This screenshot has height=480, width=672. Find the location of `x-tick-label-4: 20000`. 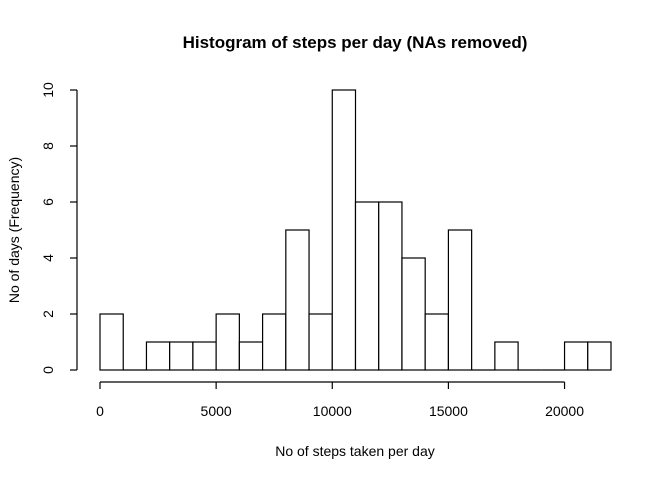

x-tick-label-4: 20000 is located at coordinates (564, 411).